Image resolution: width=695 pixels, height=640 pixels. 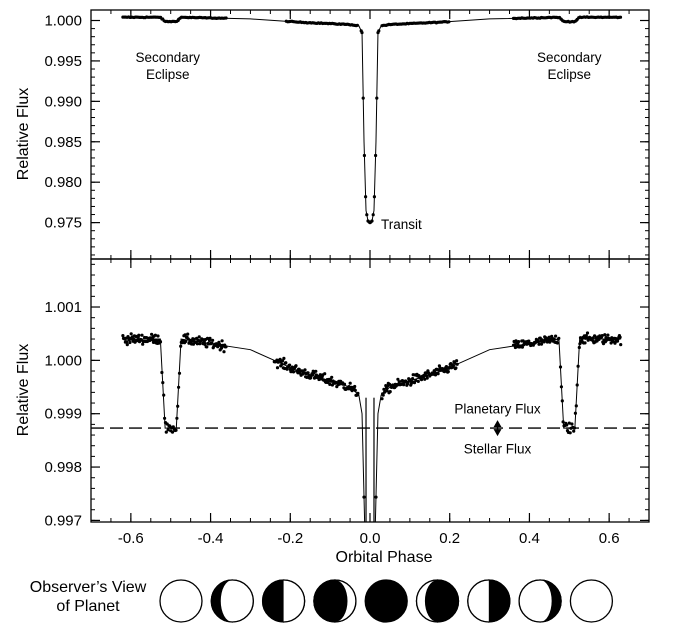 I want to click on planet-phase-half-waning-icon, so click(x=283, y=601).